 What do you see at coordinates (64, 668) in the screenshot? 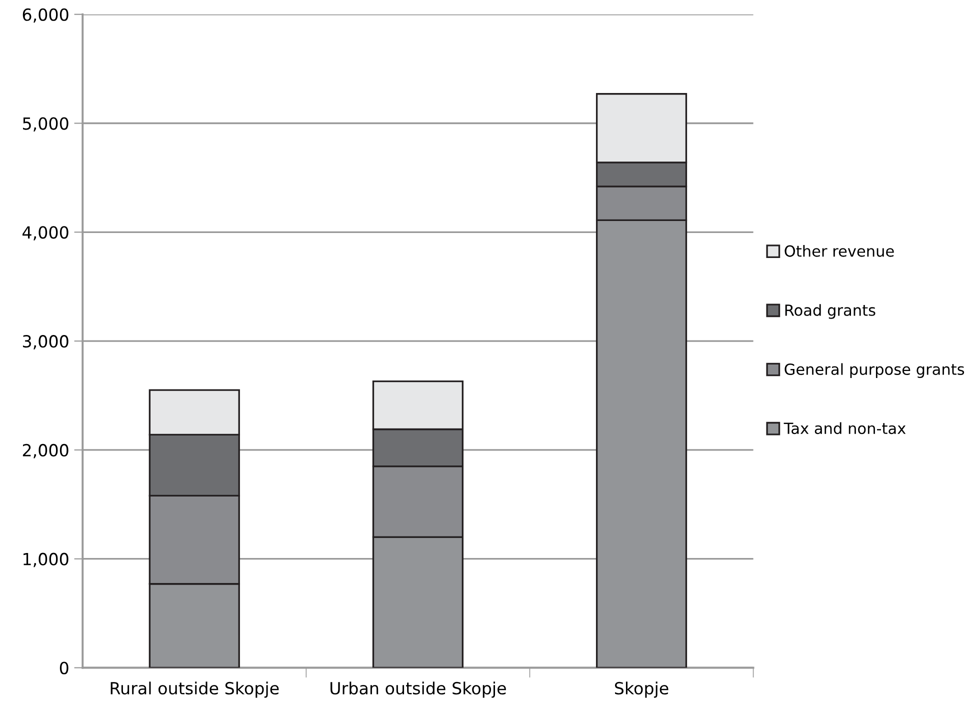
I see `y-tick-label: 0` at bounding box center [64, 668].